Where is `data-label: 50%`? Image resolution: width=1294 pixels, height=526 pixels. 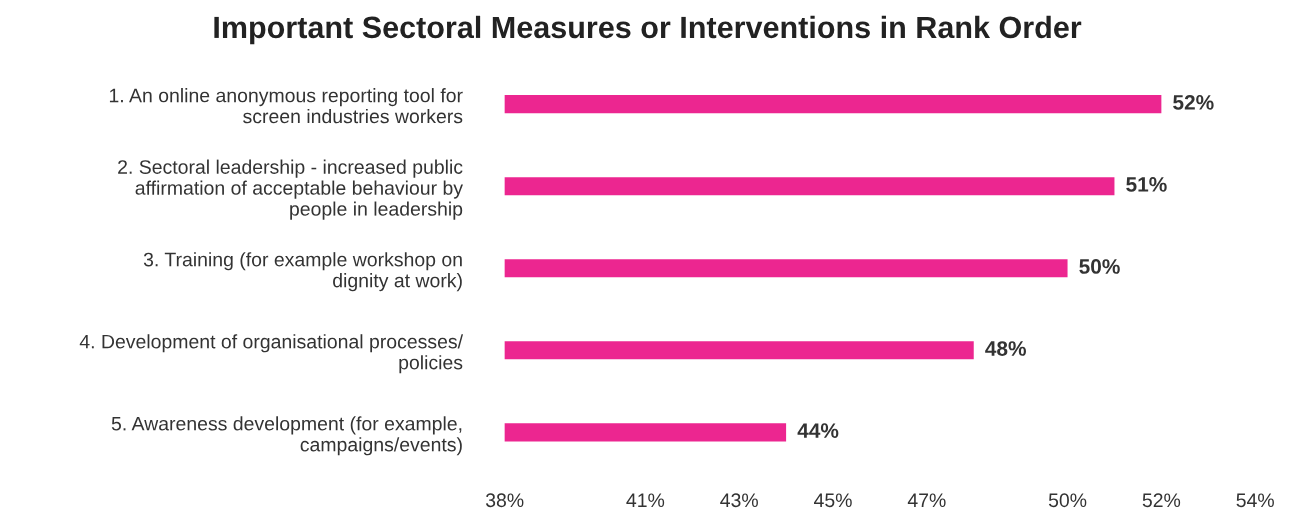 data-label: 50% is located at coordinates (1099, 266).